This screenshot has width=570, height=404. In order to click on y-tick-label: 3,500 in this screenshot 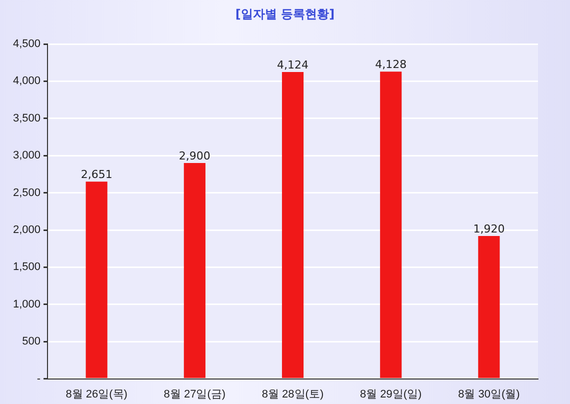, I will do `click(26, 118)`.